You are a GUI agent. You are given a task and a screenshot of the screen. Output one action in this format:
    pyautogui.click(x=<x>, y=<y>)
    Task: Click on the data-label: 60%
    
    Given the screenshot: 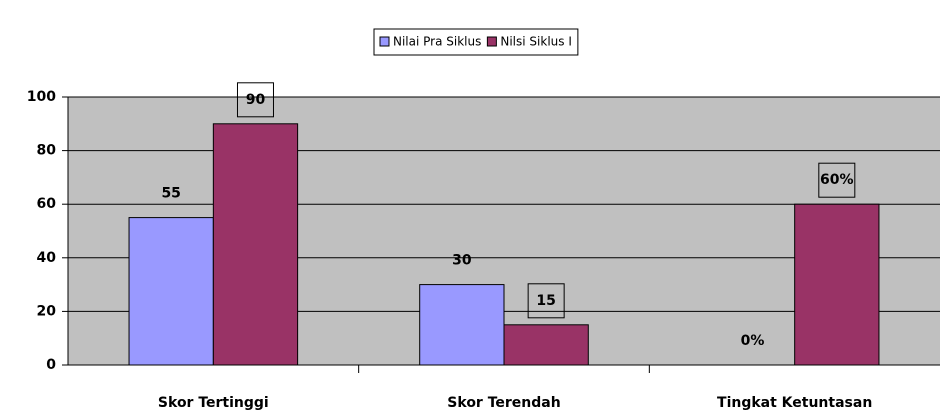 What is the action you would take?
    pyautogui.click(x=837, y=180)
    